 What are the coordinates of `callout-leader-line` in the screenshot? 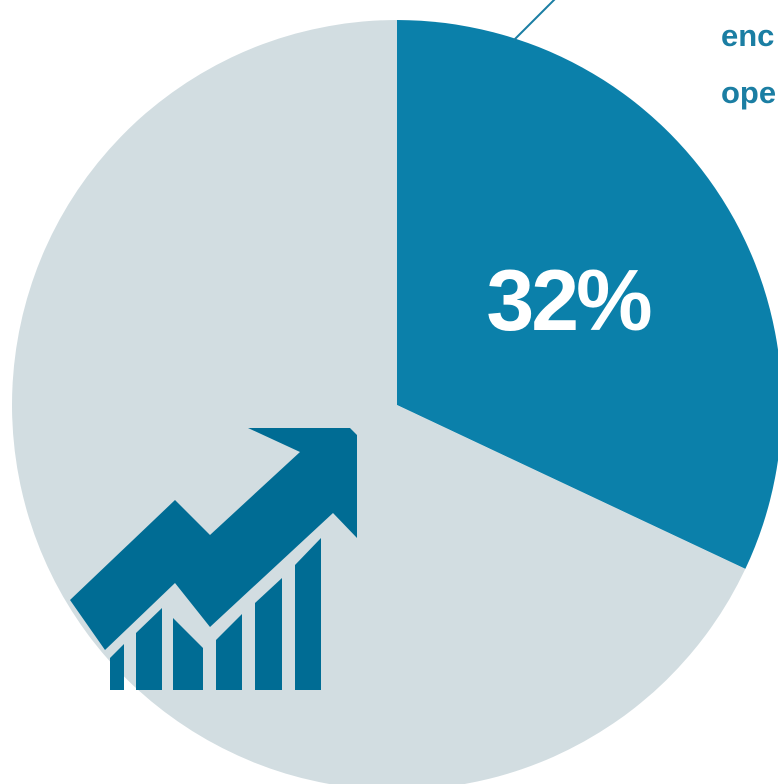 It's located at (534, 20).